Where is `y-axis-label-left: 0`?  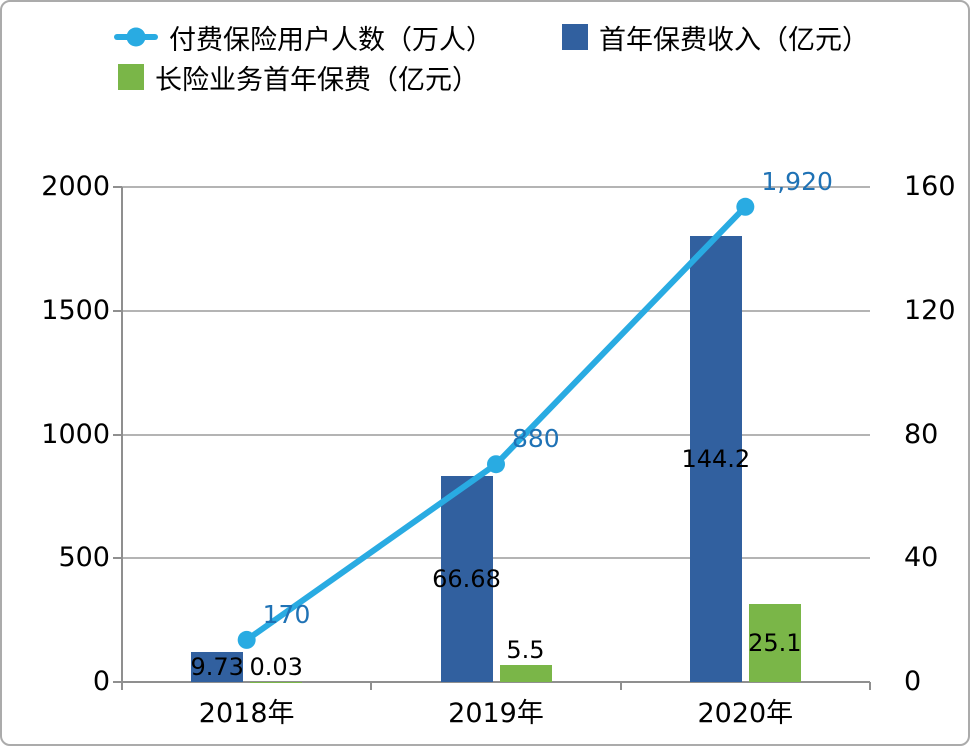
y-axis-label-left: 0 is located at coordinates (101, 681).